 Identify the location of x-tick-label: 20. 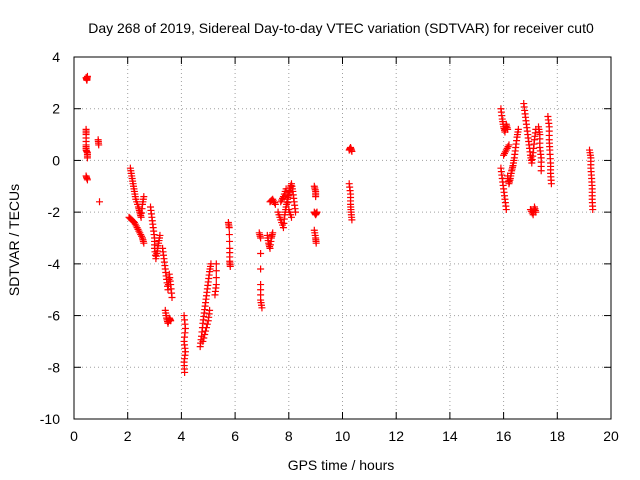
(611, 436).